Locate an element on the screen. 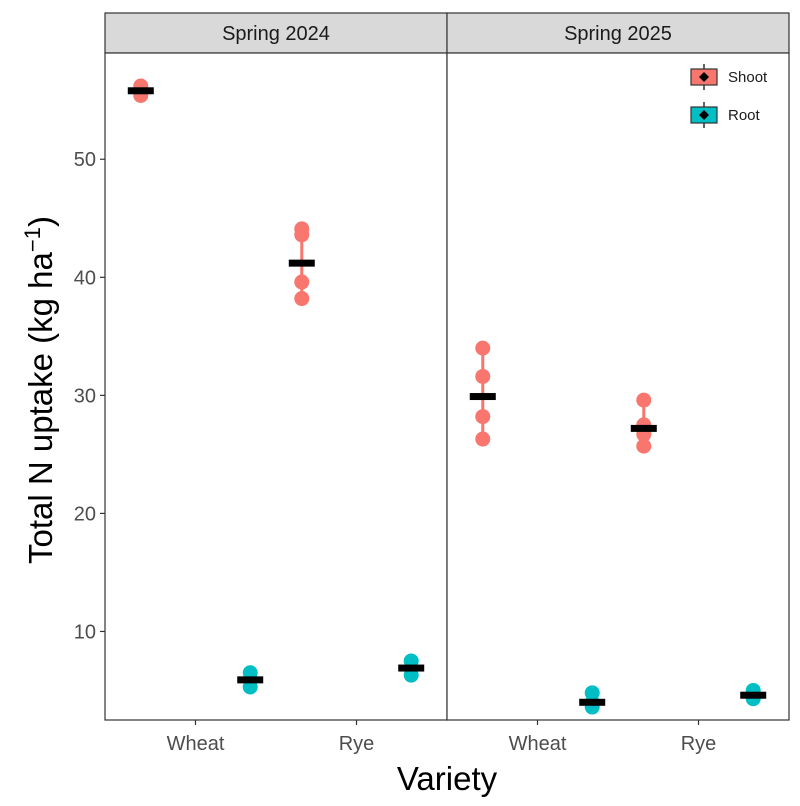 This screenshot has height=806, width=800. strip-label: Spring 2024 is located at coordinates (276, 34).